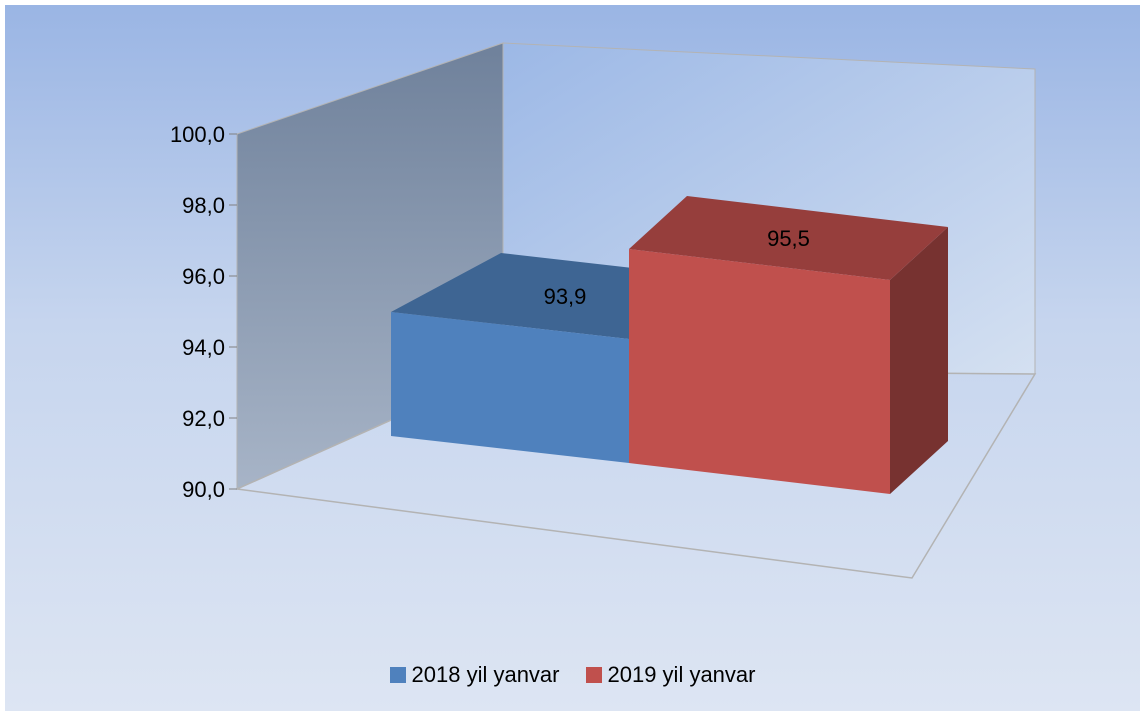  Describe the element at coordinates (677, 267) in the screenshot. I see `data-labels: 93,9 95,5` at that location.